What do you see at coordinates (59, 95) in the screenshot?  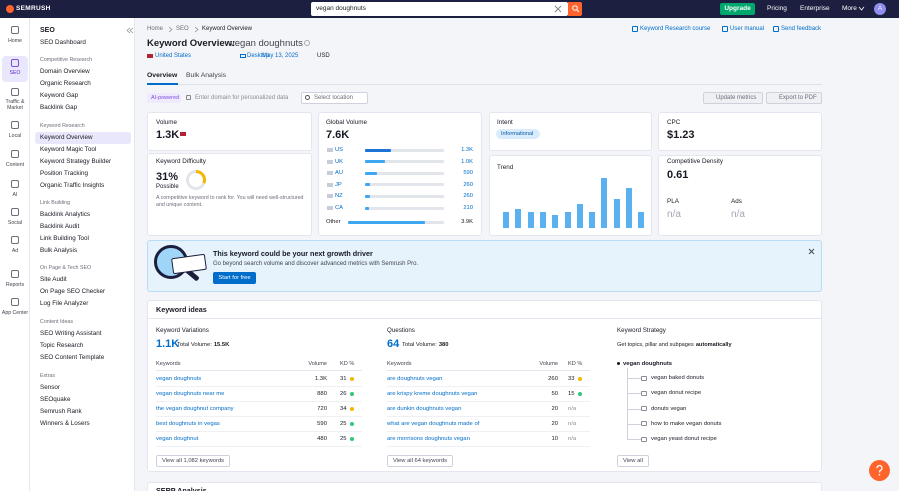 I see `sidebar-item: Keyword Gap` at bounding box center [59, 95].